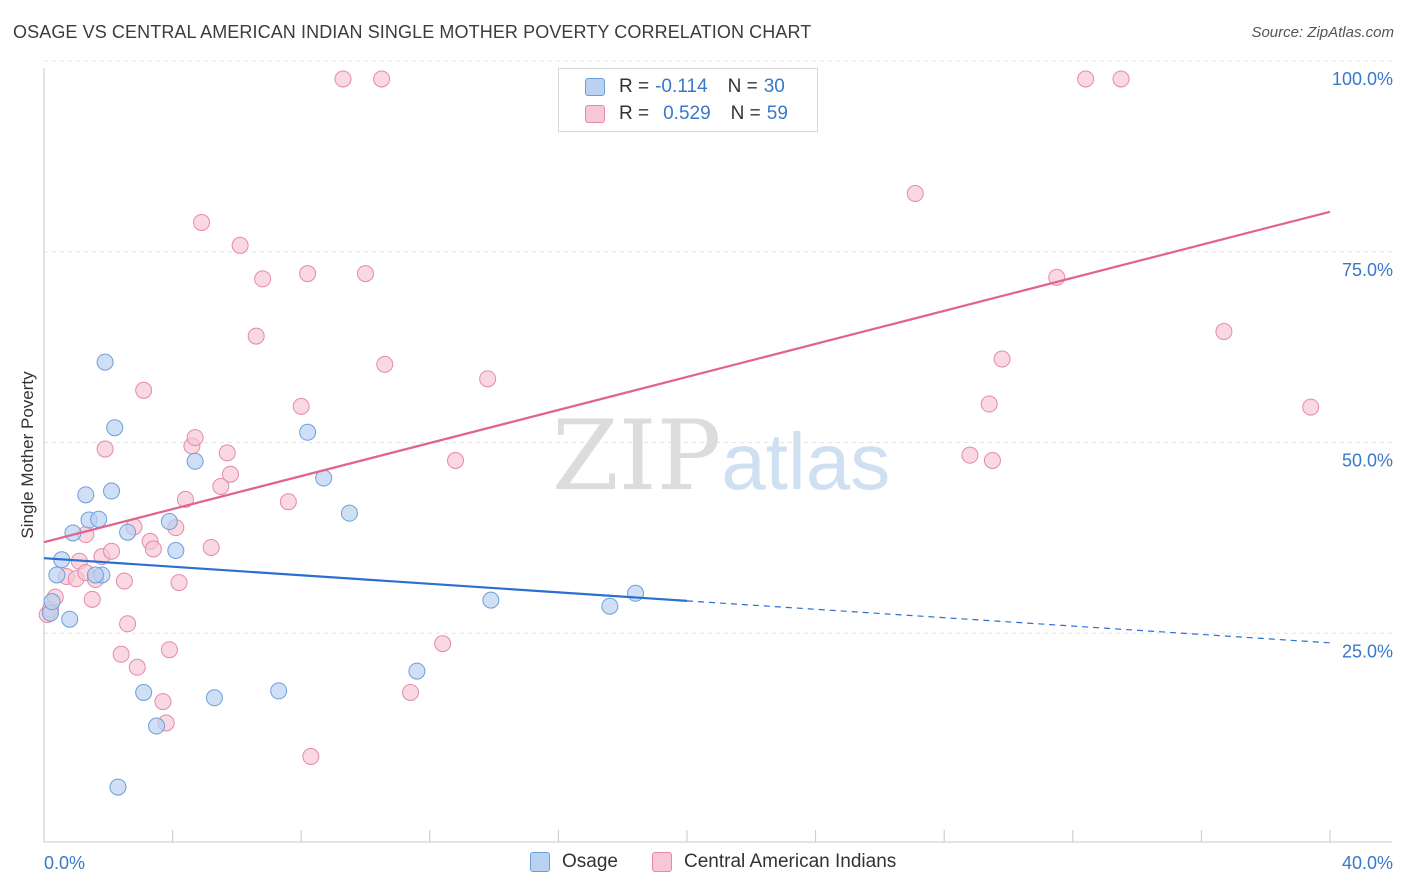 This screenshot has width=1406, height=892. I want to click on legend-row-osage: R = -0.114 N = 30, so click(685, 87).